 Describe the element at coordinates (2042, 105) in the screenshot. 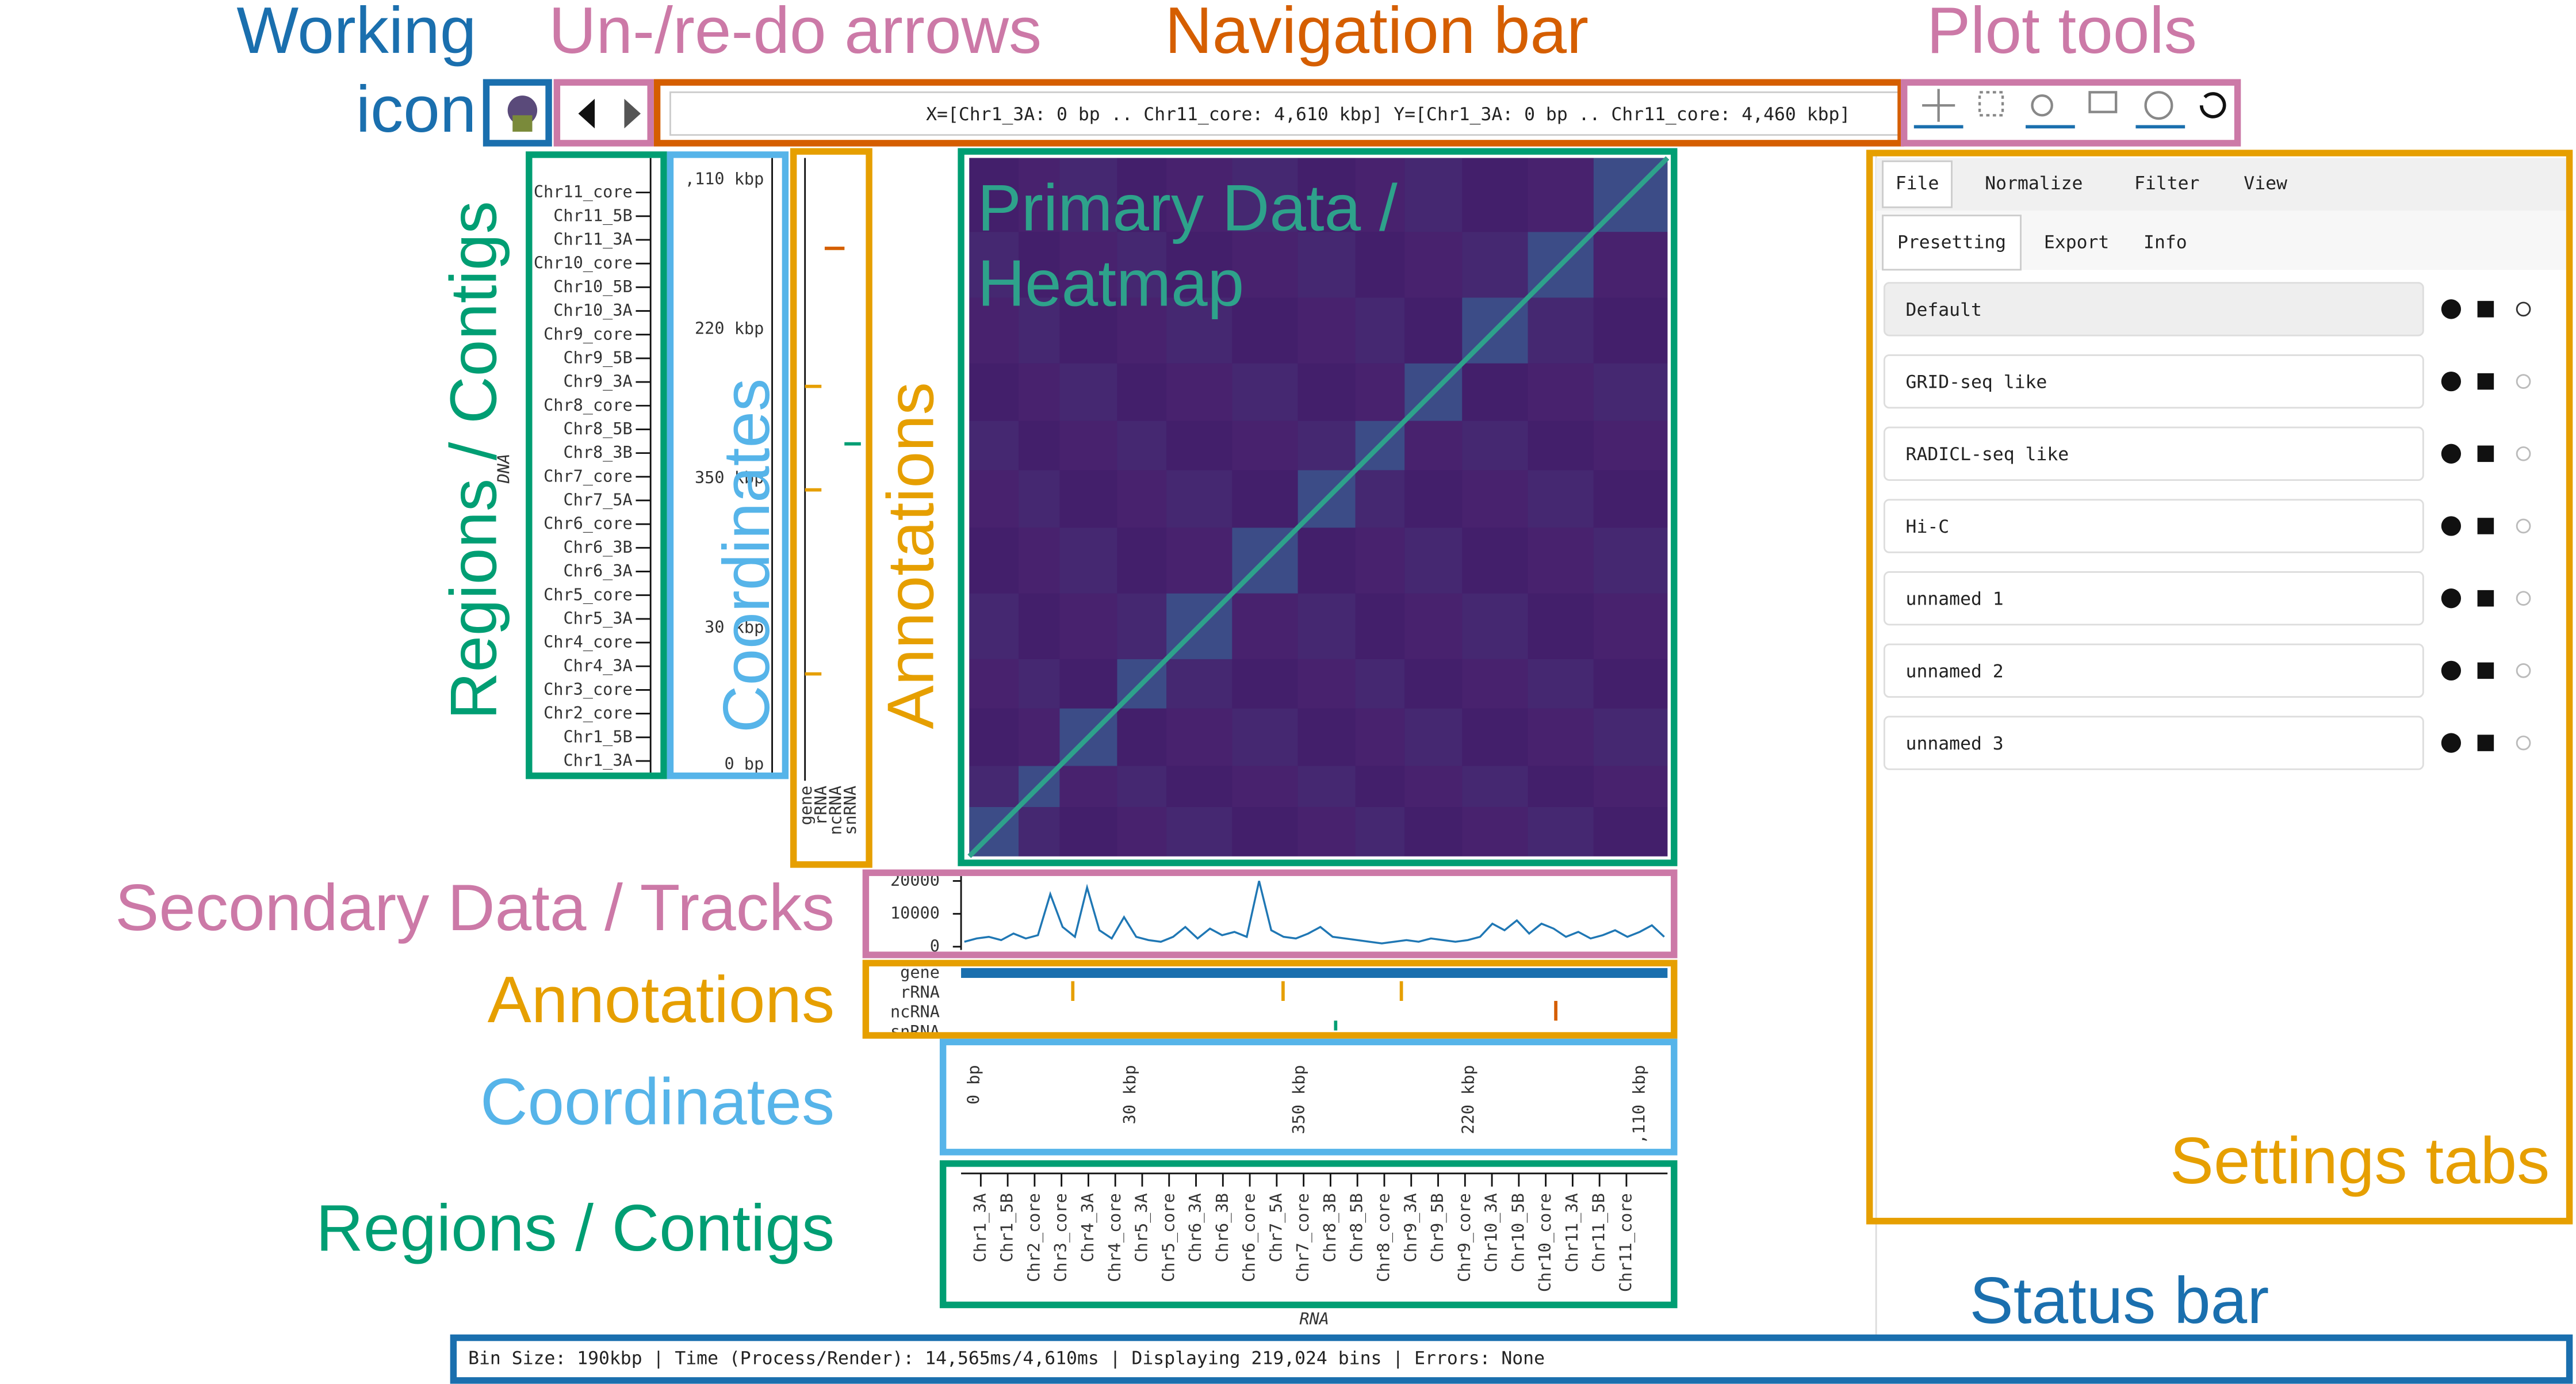

I see `wheel-zoom-tool` at that location.